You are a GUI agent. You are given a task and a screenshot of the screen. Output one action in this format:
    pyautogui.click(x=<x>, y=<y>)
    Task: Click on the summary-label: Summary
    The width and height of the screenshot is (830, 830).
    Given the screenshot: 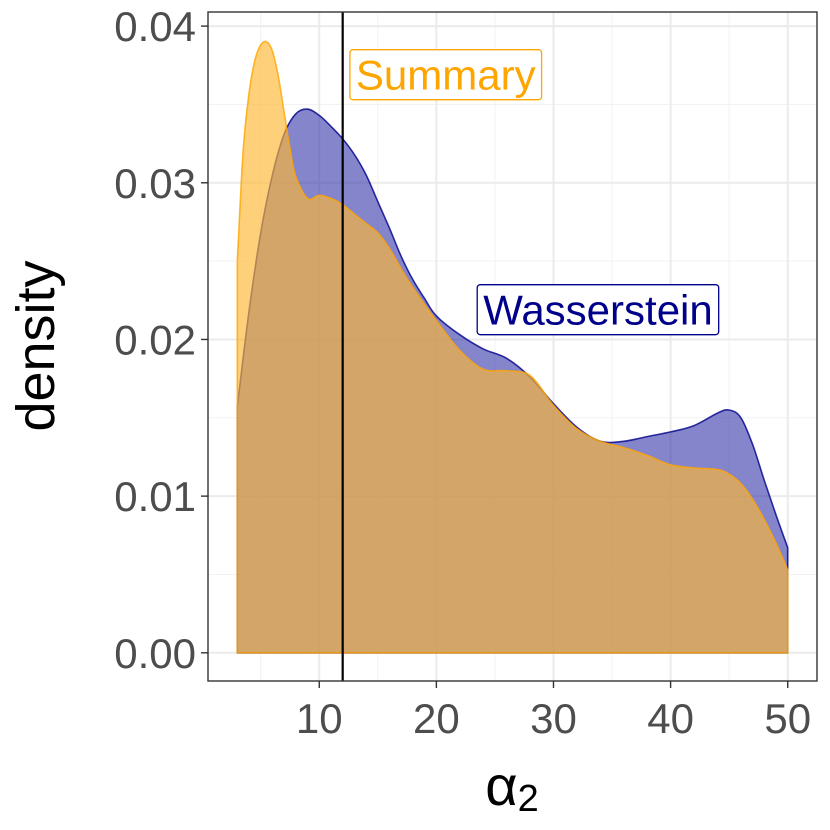 What is the action you would take?
    pyautogui.click(x=446, y=75)
    